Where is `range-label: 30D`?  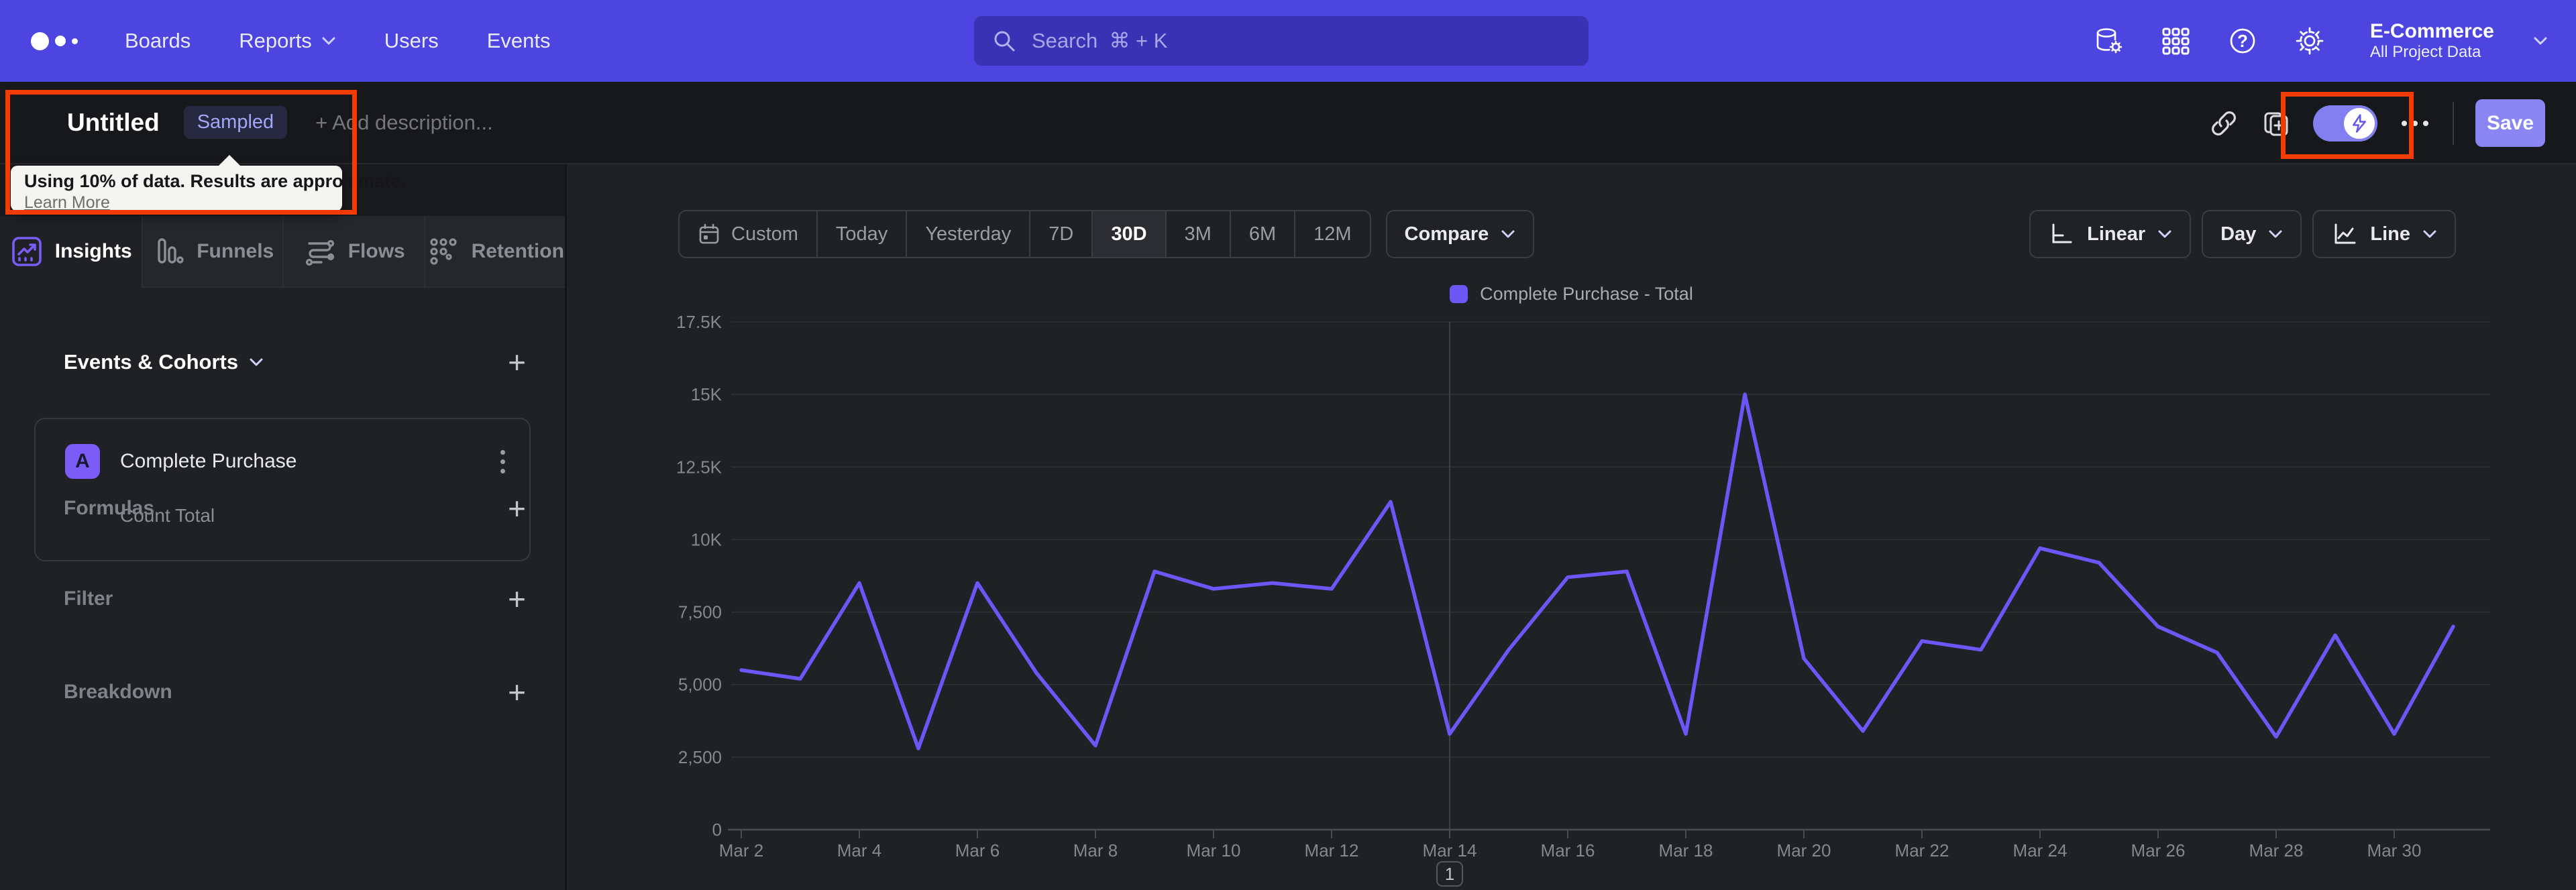 range-label: 30D is located at coordinates (1129, 234).